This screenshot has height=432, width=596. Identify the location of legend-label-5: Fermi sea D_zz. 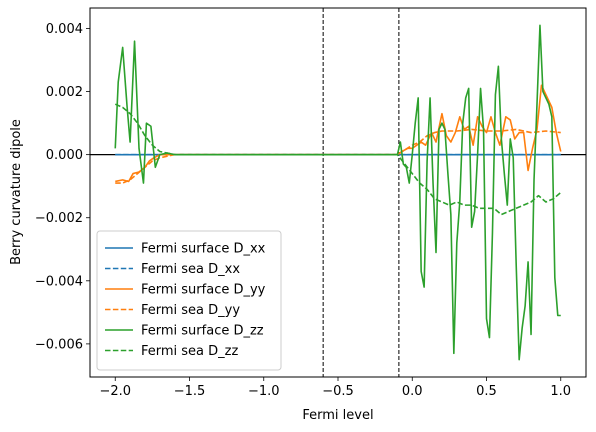
(189, 351).